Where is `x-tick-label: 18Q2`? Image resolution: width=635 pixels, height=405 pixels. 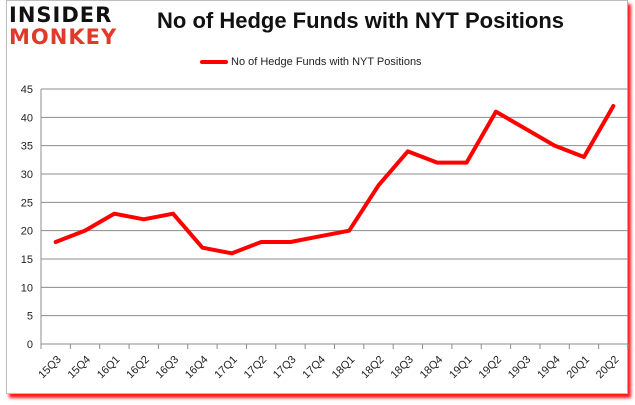
x-tick-label: 18Q2 is located at coordinates (373, 368).